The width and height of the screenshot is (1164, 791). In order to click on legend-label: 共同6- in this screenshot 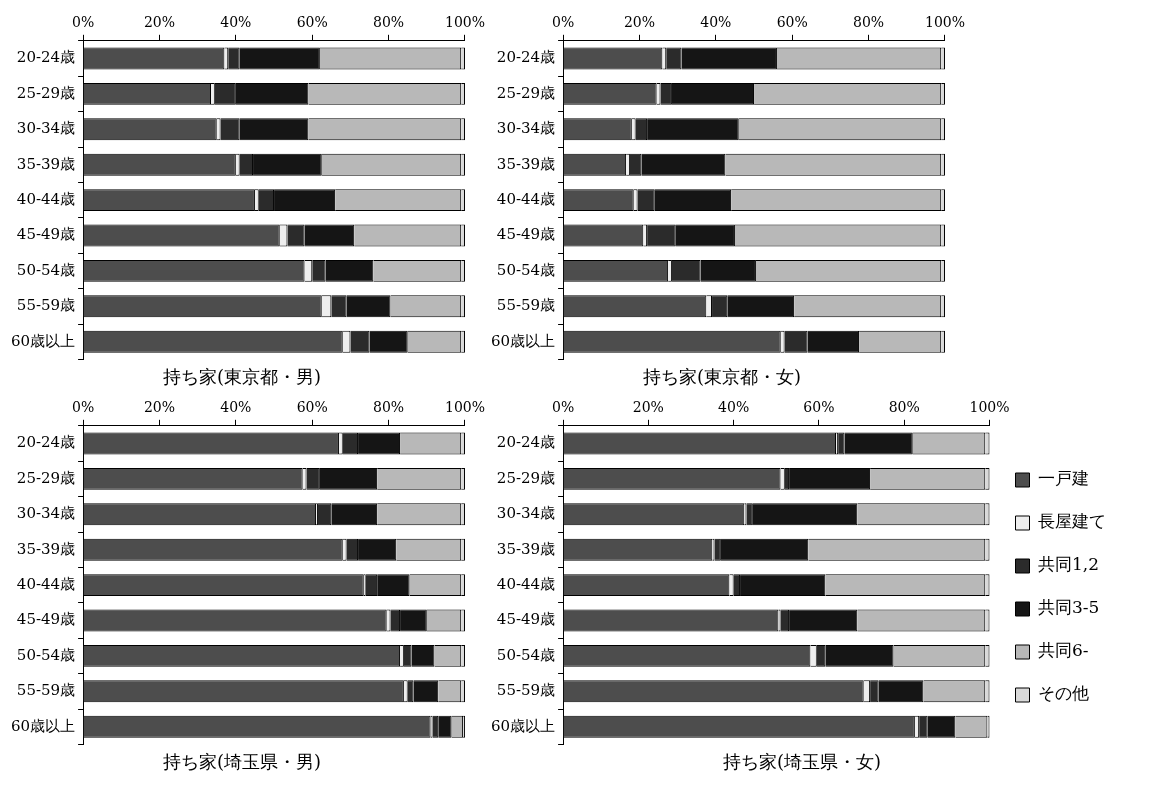, I will do `click(1063, 650)`.